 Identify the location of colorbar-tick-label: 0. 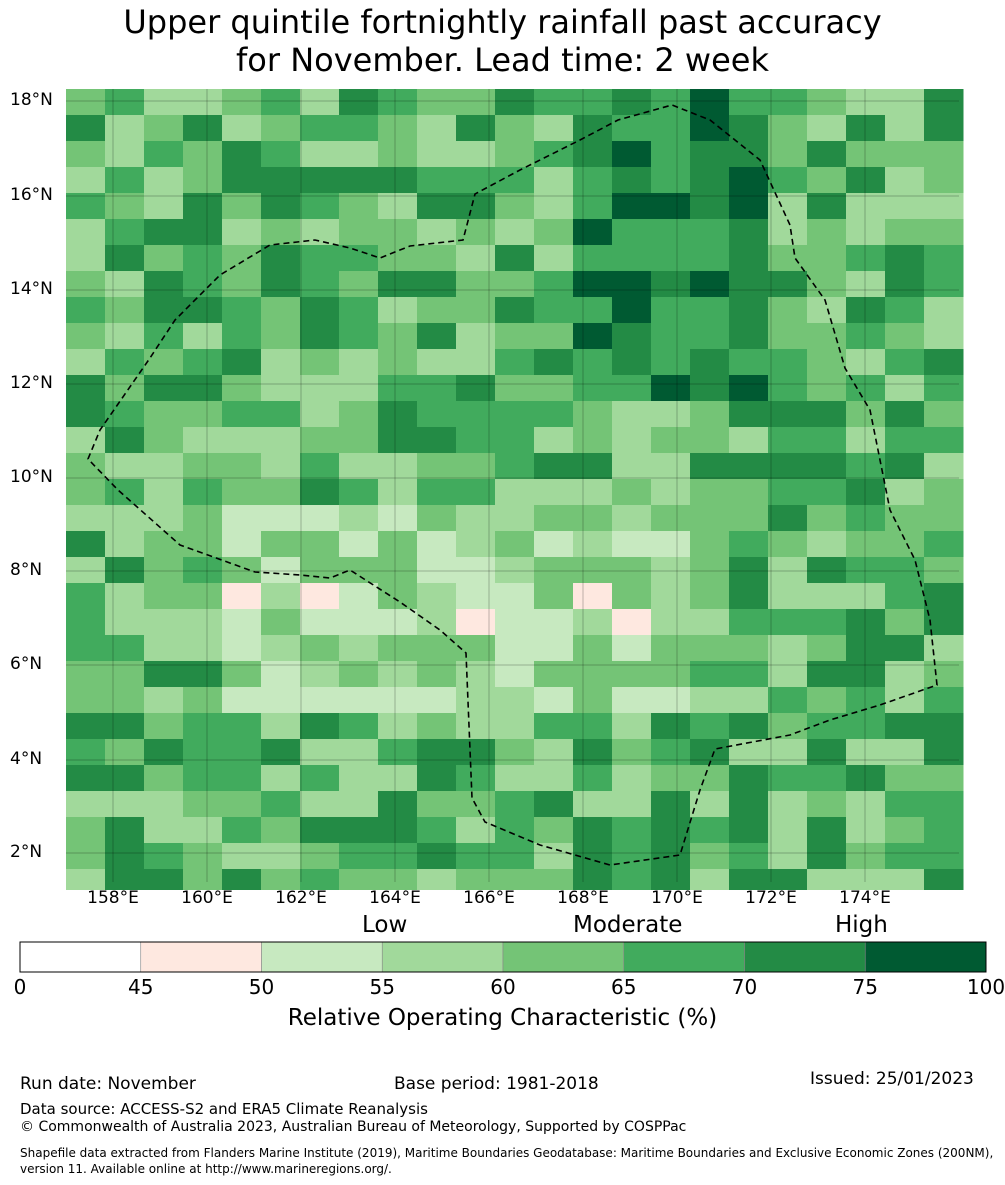
(20, 987).